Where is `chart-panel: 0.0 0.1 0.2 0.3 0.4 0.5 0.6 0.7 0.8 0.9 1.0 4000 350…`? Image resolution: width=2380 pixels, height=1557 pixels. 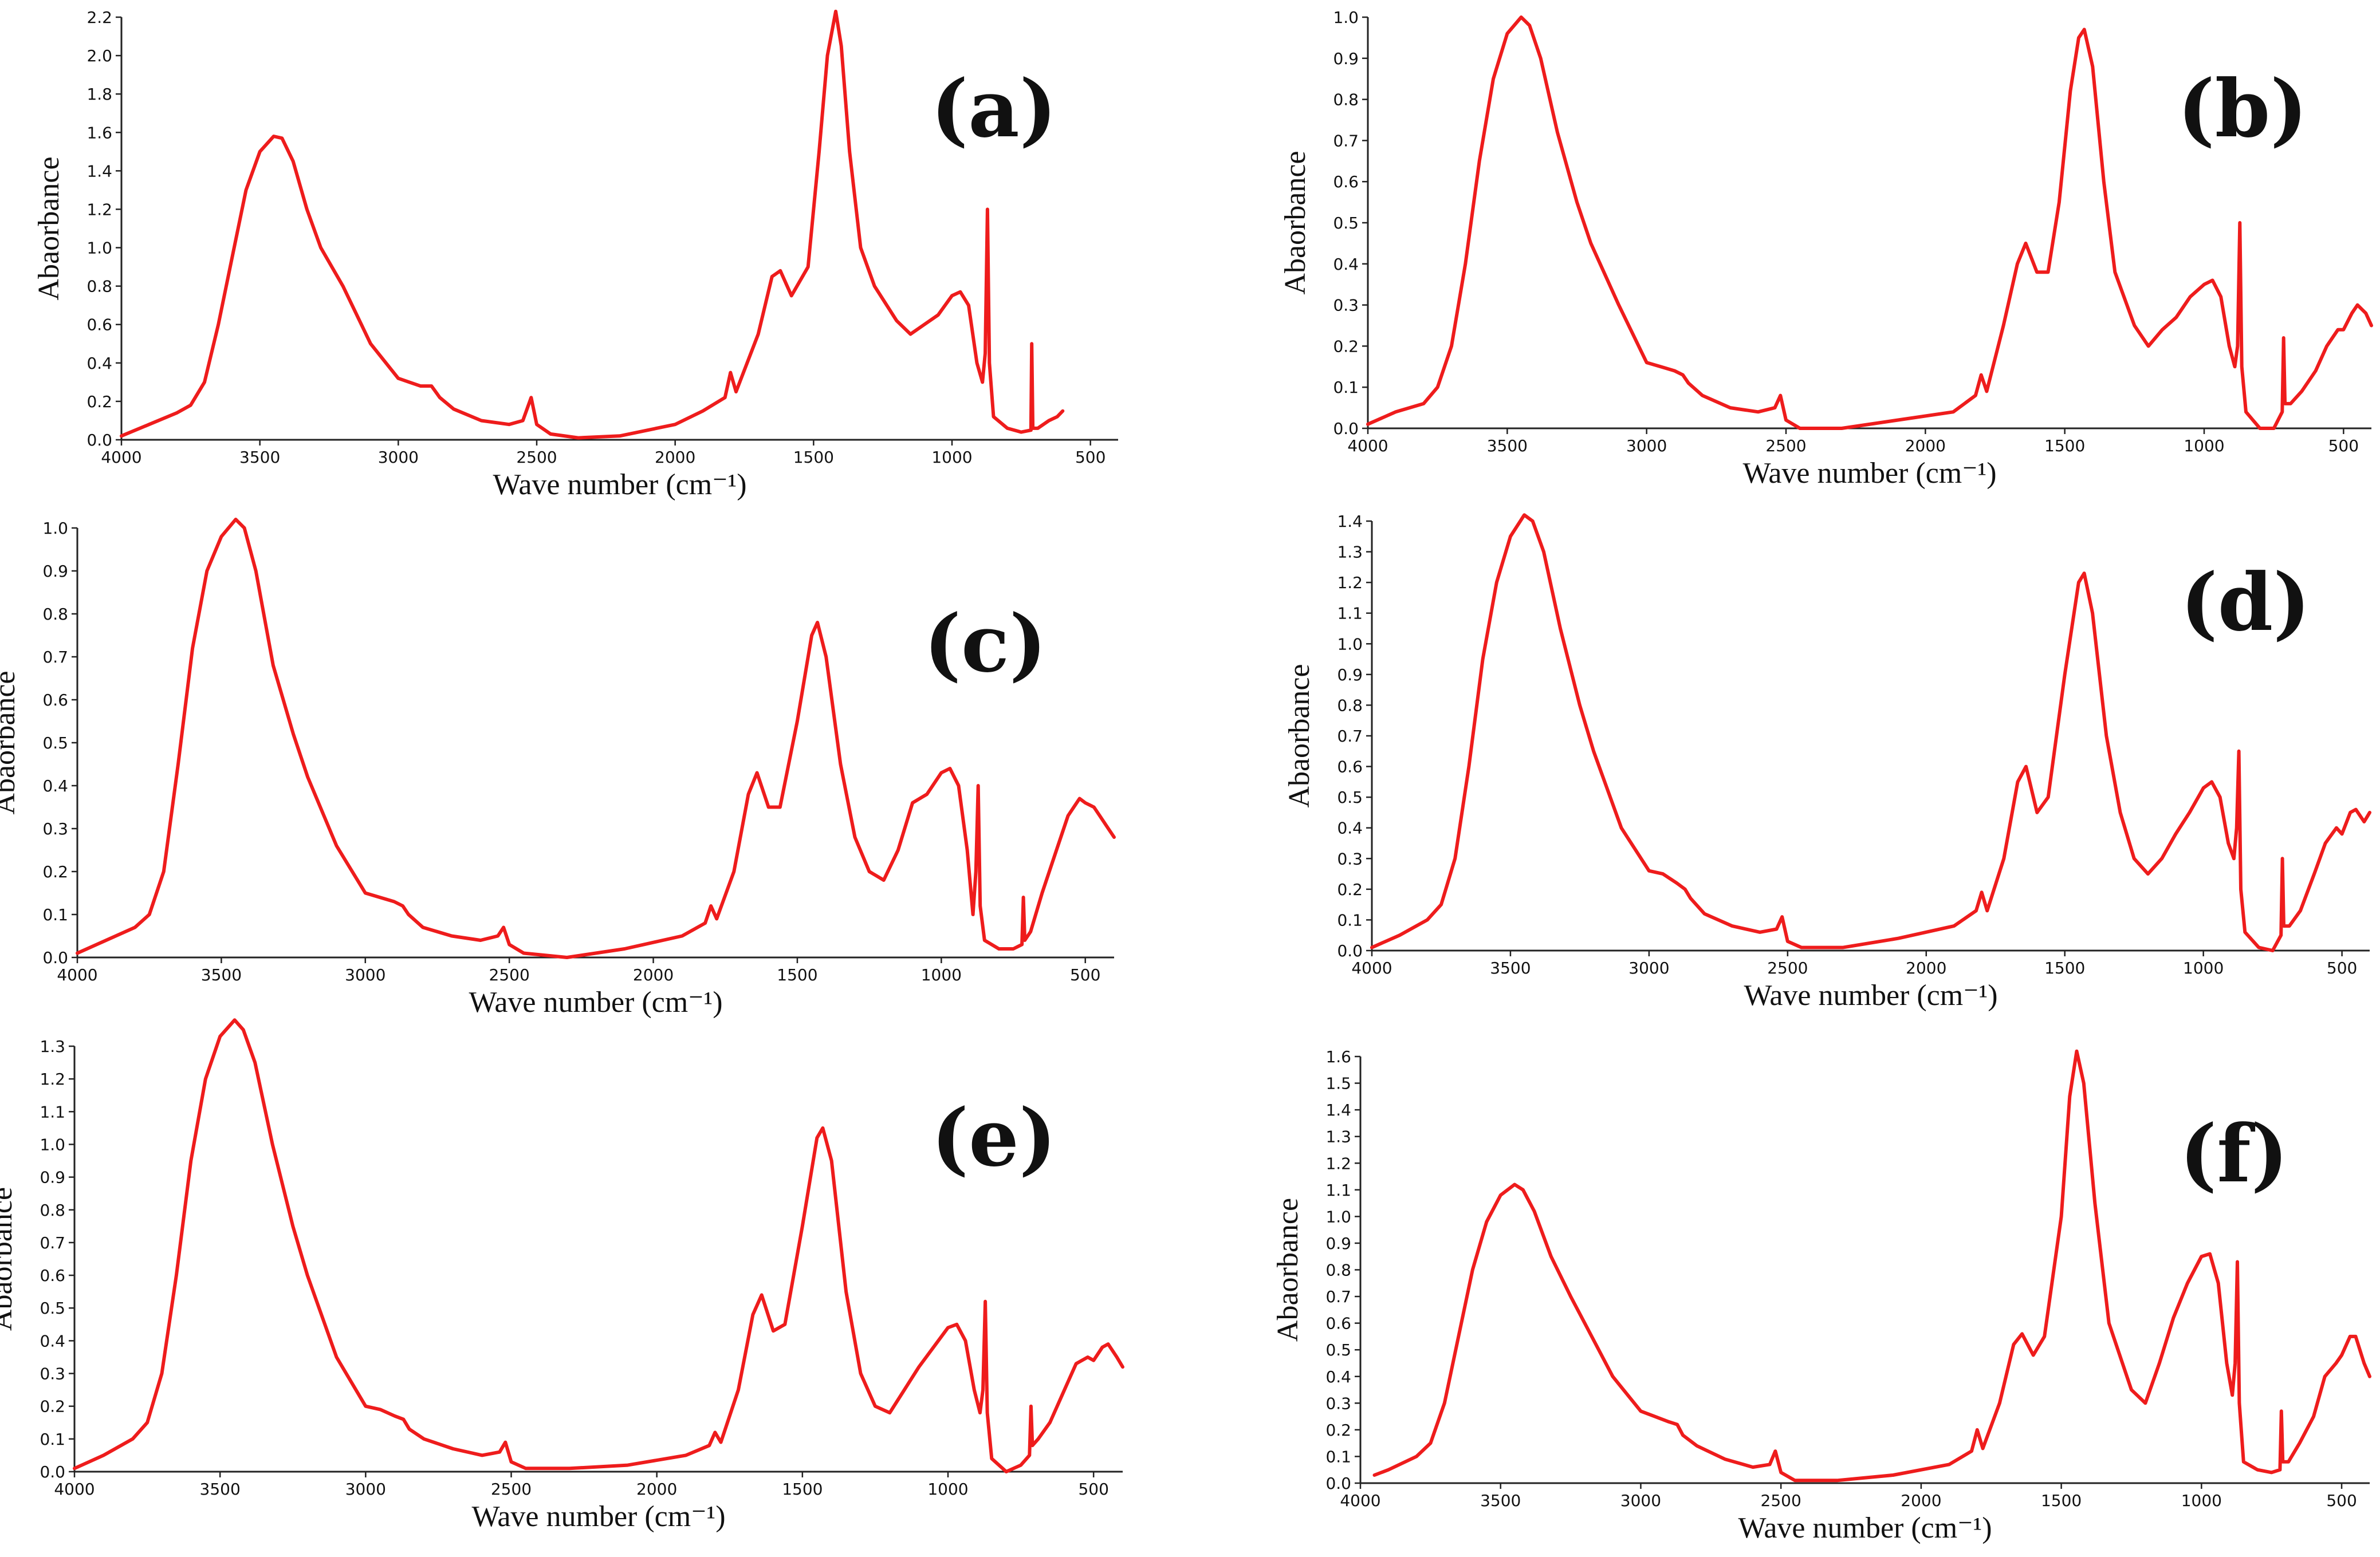
chart-panel: 0.0 0.1 0.2 0.3 0.4 0.5 0.6 0.7 0.8 0.9 1.0 4000 350… is located at coordinates (1826, 249).